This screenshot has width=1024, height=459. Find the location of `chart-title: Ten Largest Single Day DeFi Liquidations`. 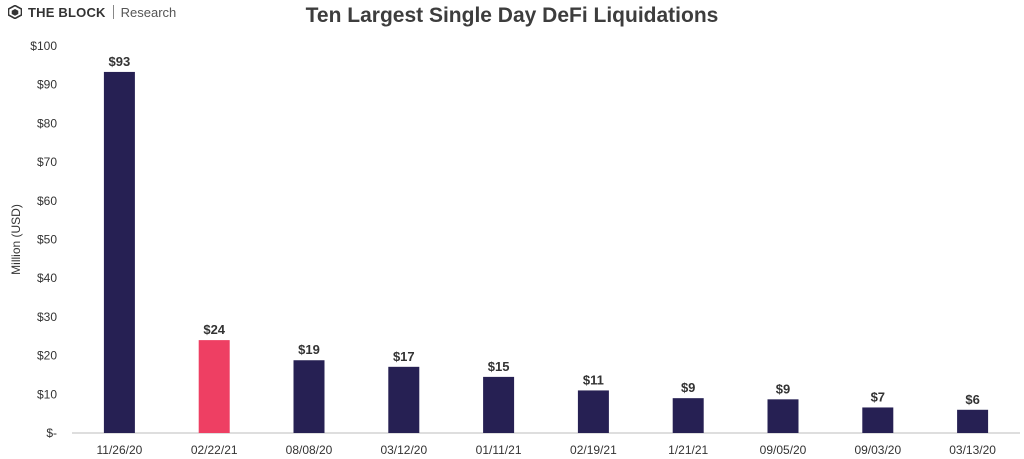

chart-title: Ten Largest Single Day DeFi Liquidations is located at coordinates (512, 15).